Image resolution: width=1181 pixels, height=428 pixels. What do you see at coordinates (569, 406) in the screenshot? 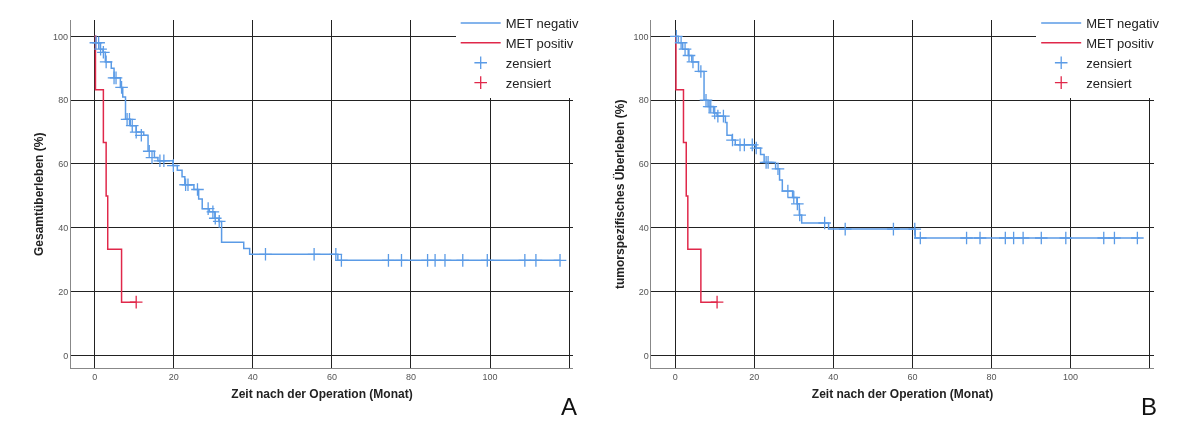
I see `text: A` at bounding box center [569, 406].